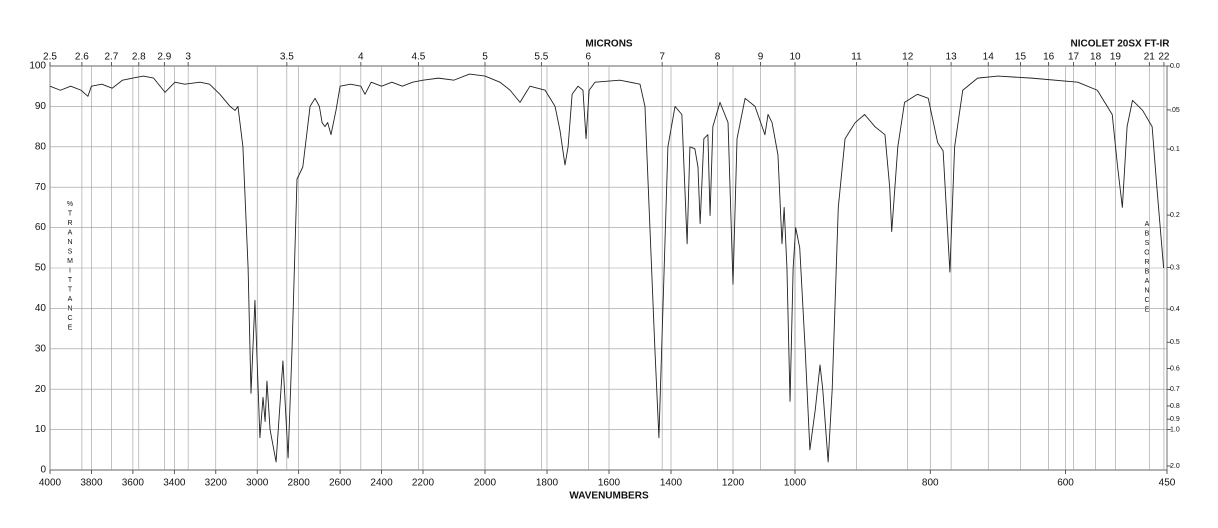  Describe the element at coordinates (930, 483) in the screenshot. I see `x-tick-label: 800` at that location.